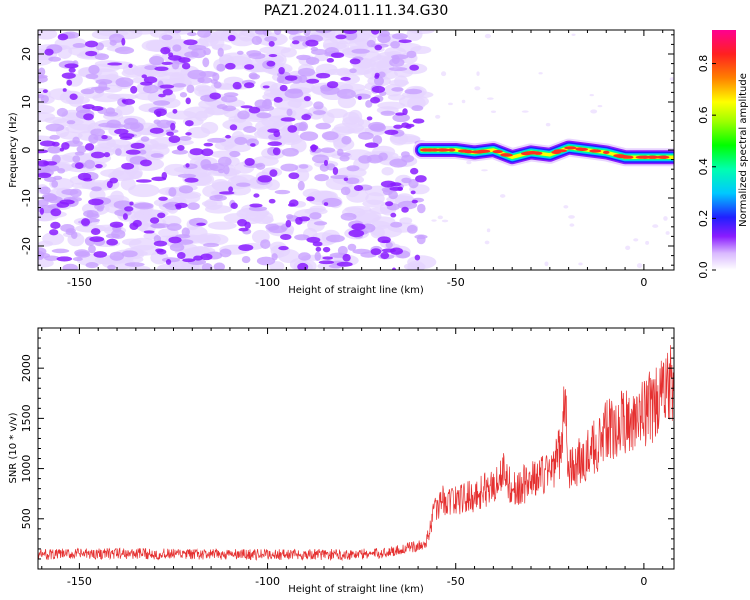  Describe the element at coordinates (456, 581) in the screenshot. I see `snr-x-tick-label: -50` at that location.